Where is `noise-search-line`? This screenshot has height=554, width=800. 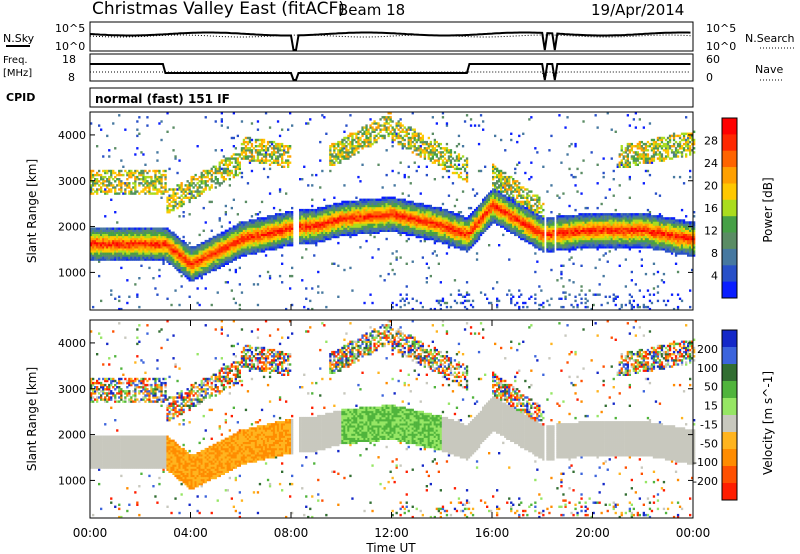
noise-search-line is located at coordinates (390, 36).